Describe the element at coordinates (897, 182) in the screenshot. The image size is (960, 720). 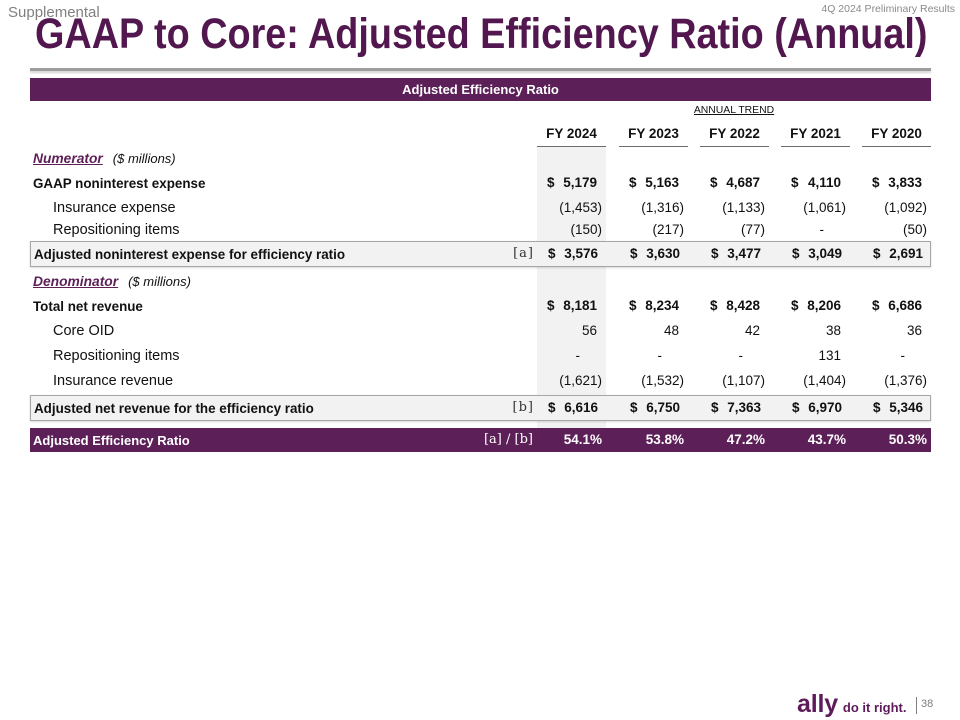
I see `value-fy-2020: $ 3,833` at that location.